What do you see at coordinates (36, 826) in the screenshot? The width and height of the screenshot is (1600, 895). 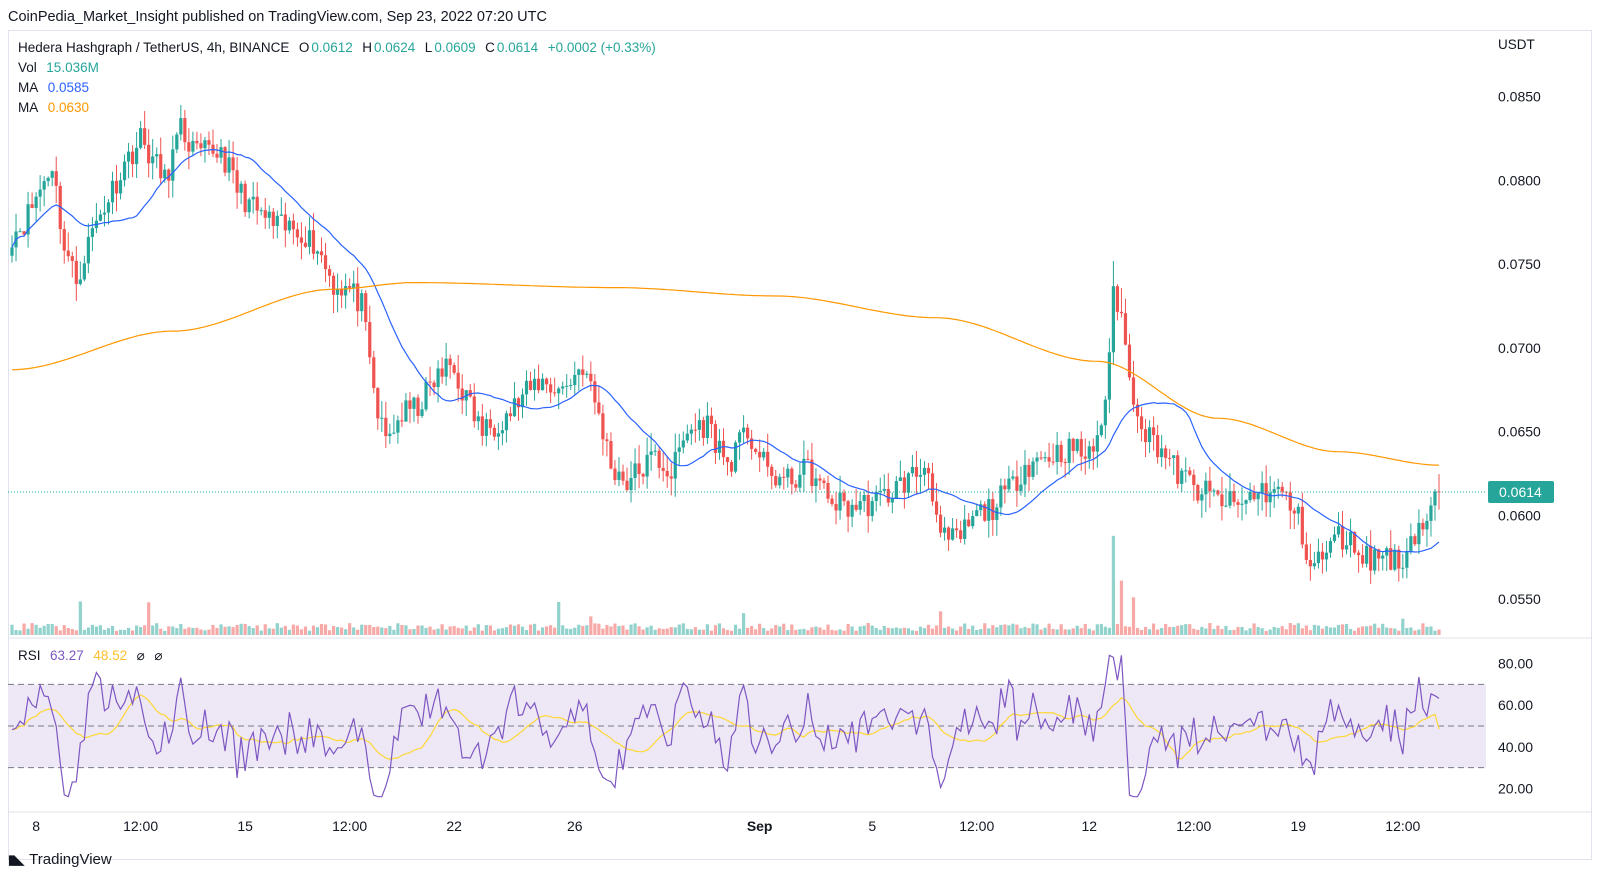 I see `time-tick-label: 8` at bounding box center [36, 826].